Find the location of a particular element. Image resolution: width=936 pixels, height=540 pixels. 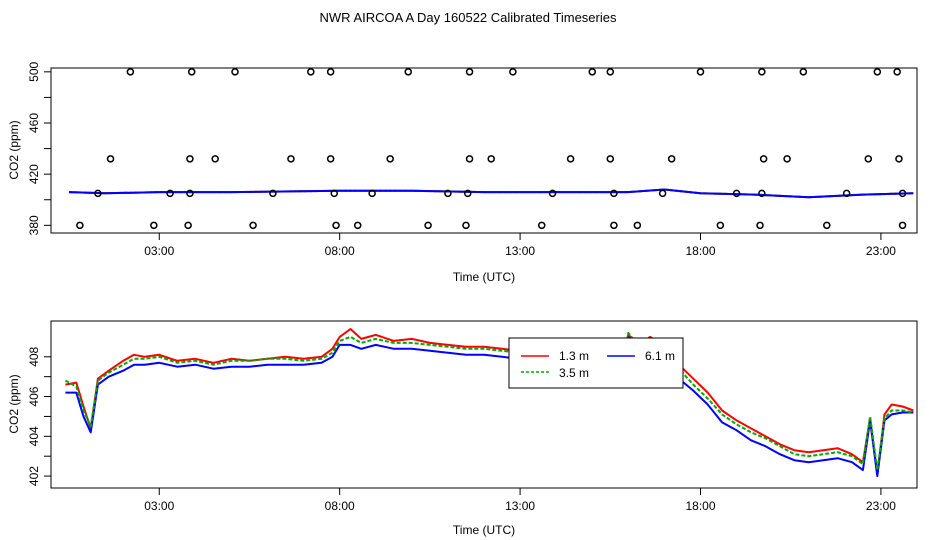

y-tick-label: 460 is located at coordinates (34, 123).